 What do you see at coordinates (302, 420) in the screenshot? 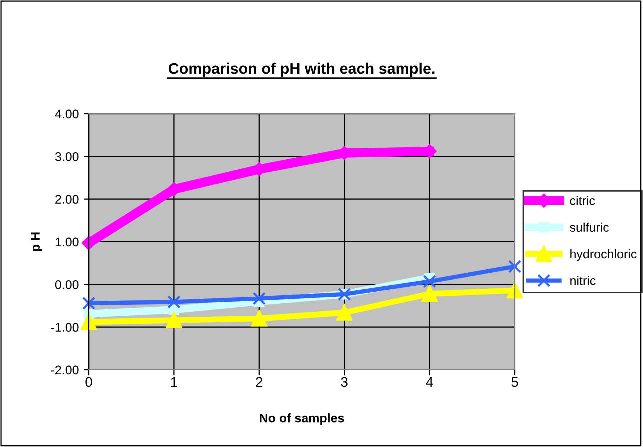
I see `x-axis-title: No of samples` at bounding box center [302, 420].